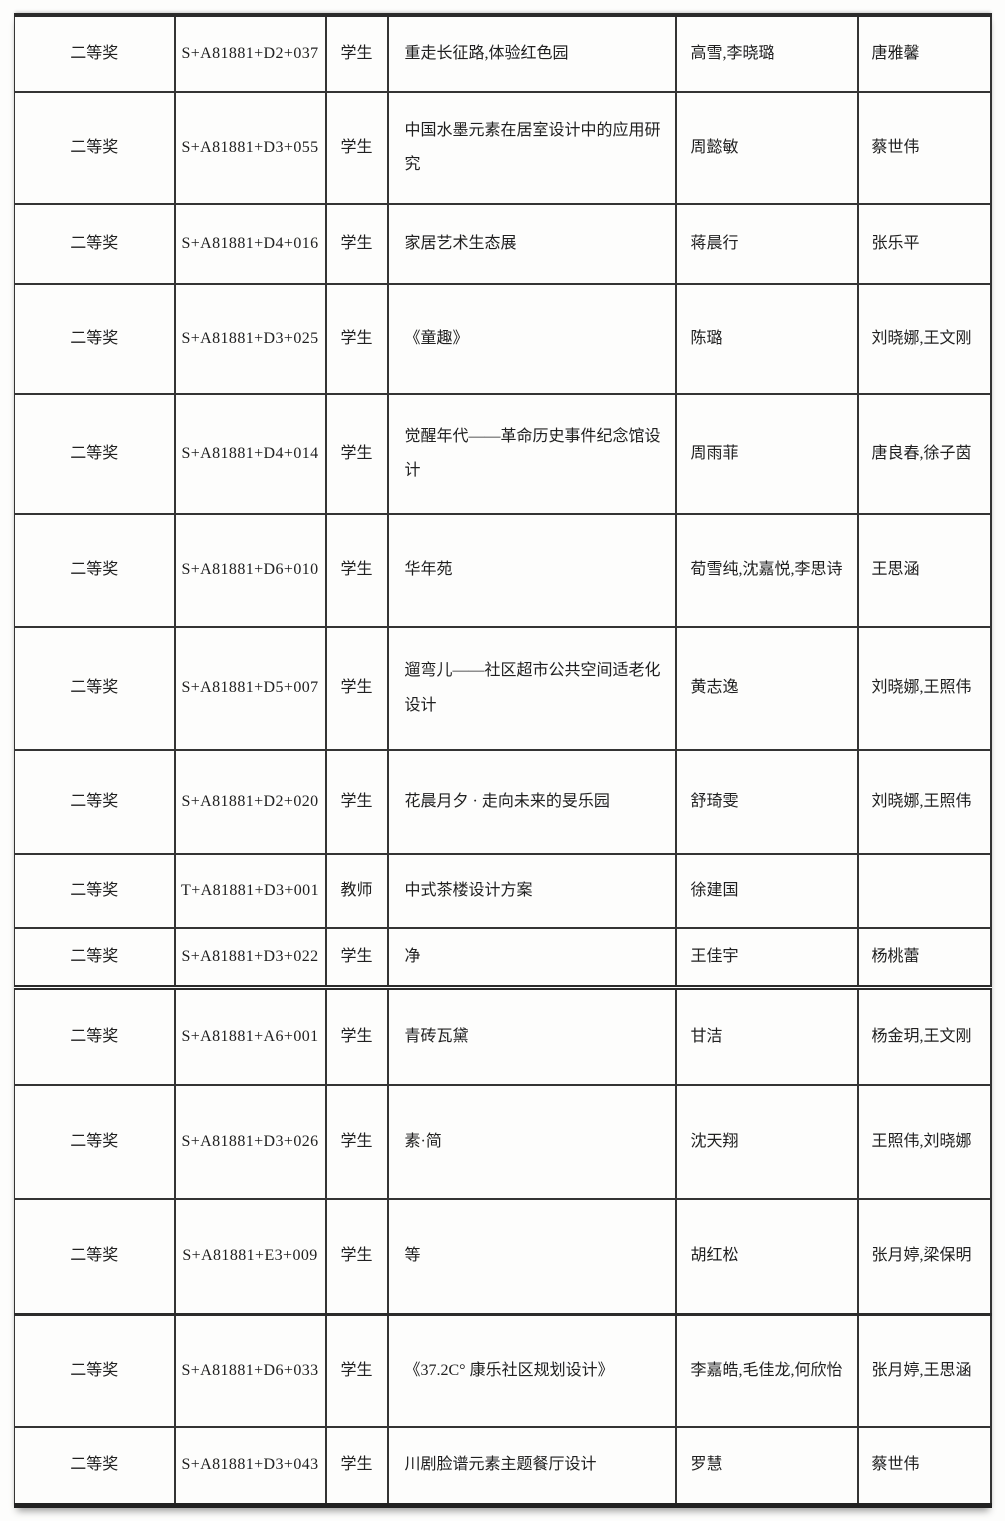 Image resolution: width=1005 pixels, height=1521 pixels. I want to click on title-cell: 遛弯儿——社区超市公共空间适老化设计, so click(531, 688).